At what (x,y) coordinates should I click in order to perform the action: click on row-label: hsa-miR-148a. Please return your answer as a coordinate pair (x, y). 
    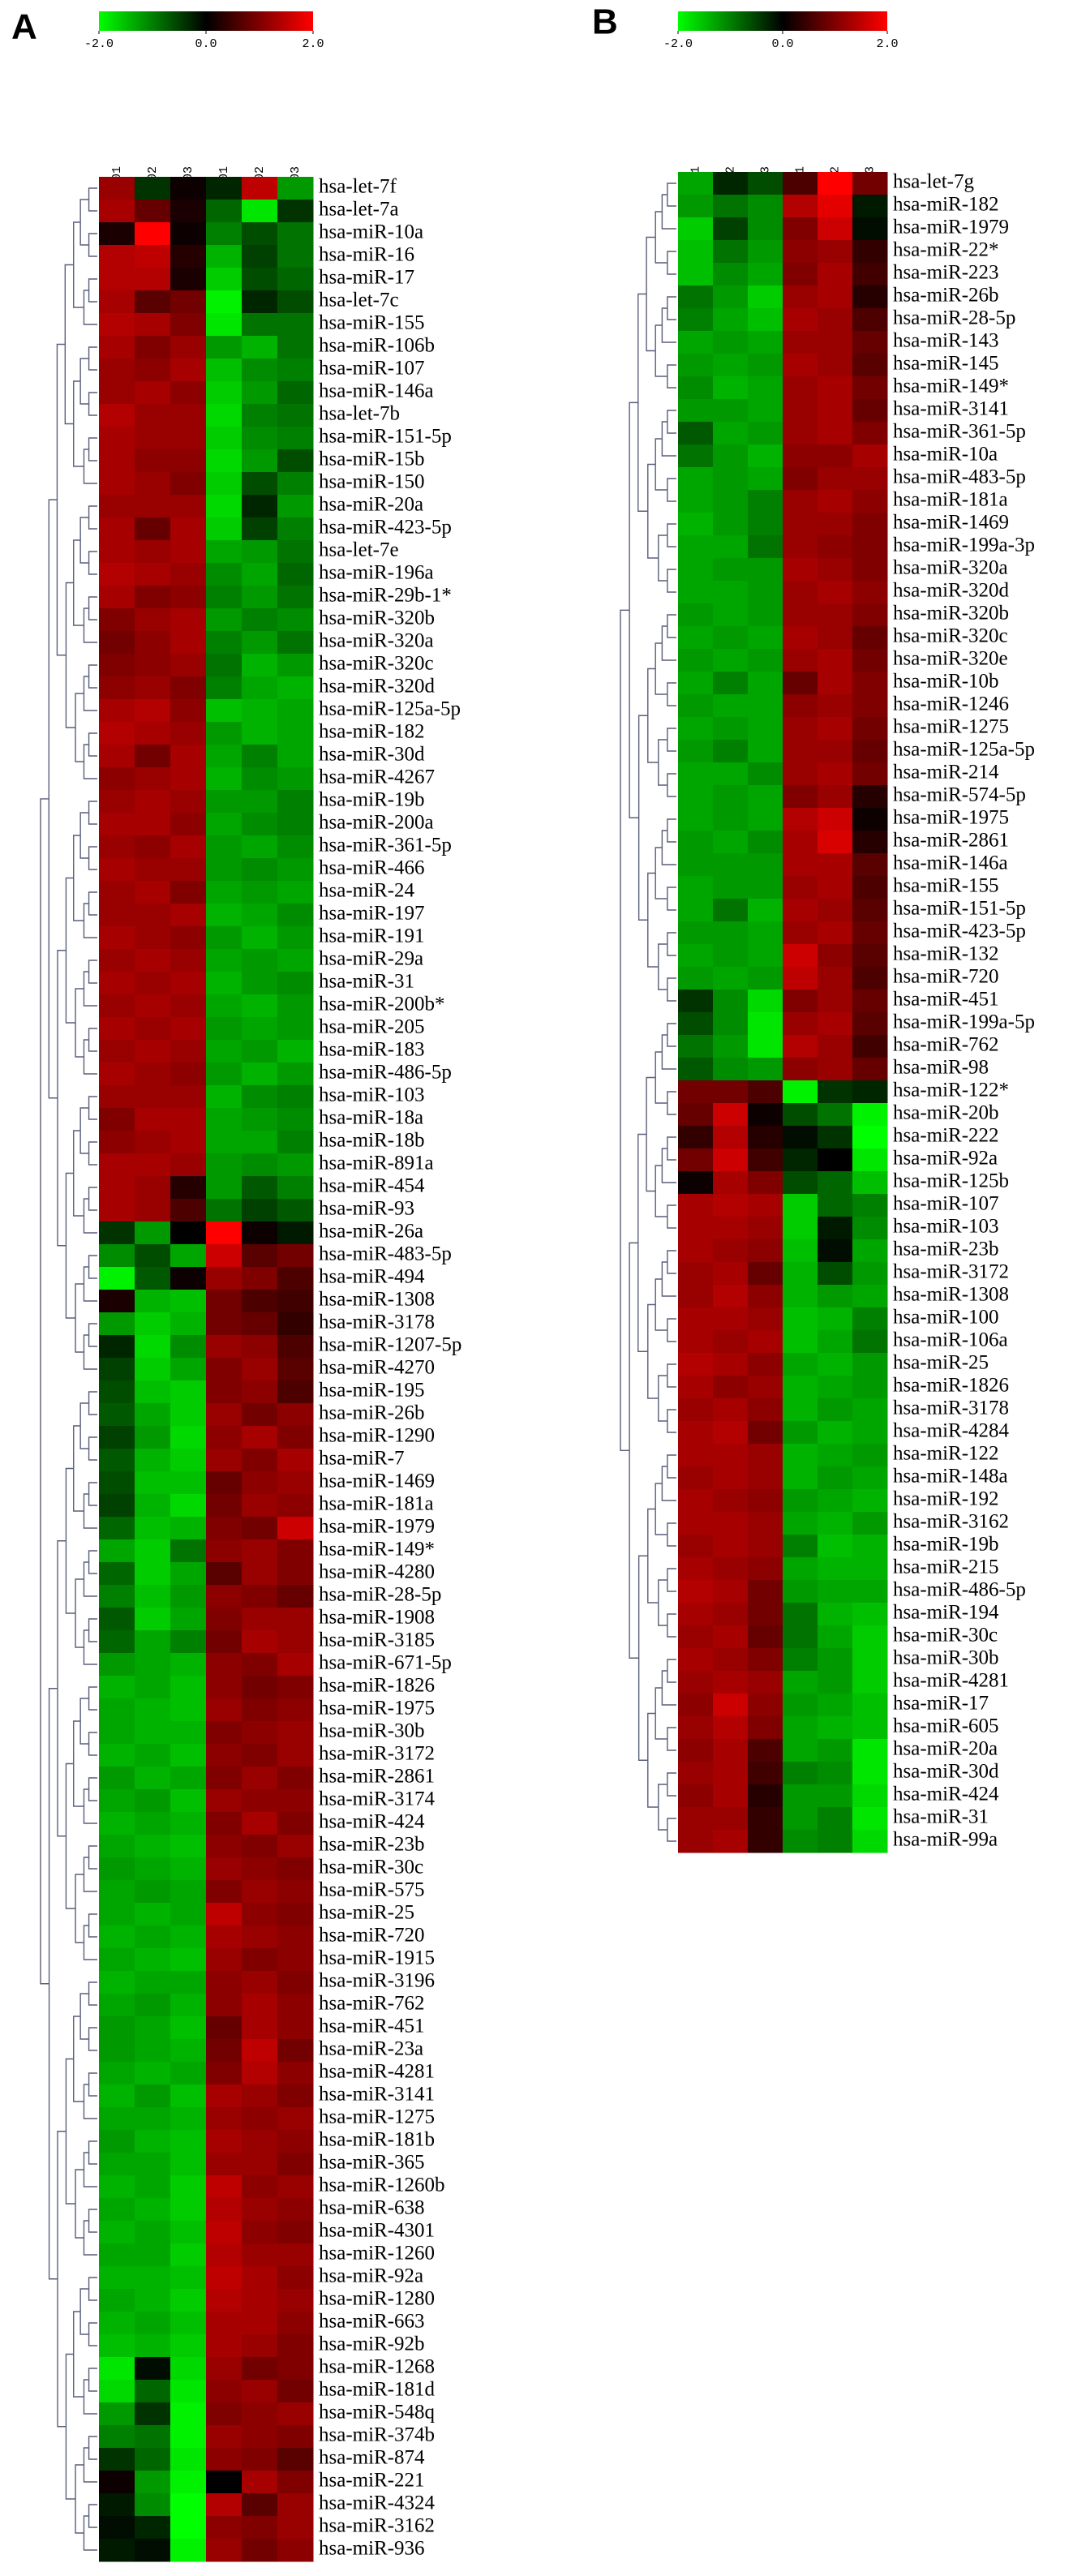
    Looking at the image, I should click on (950, 1477).